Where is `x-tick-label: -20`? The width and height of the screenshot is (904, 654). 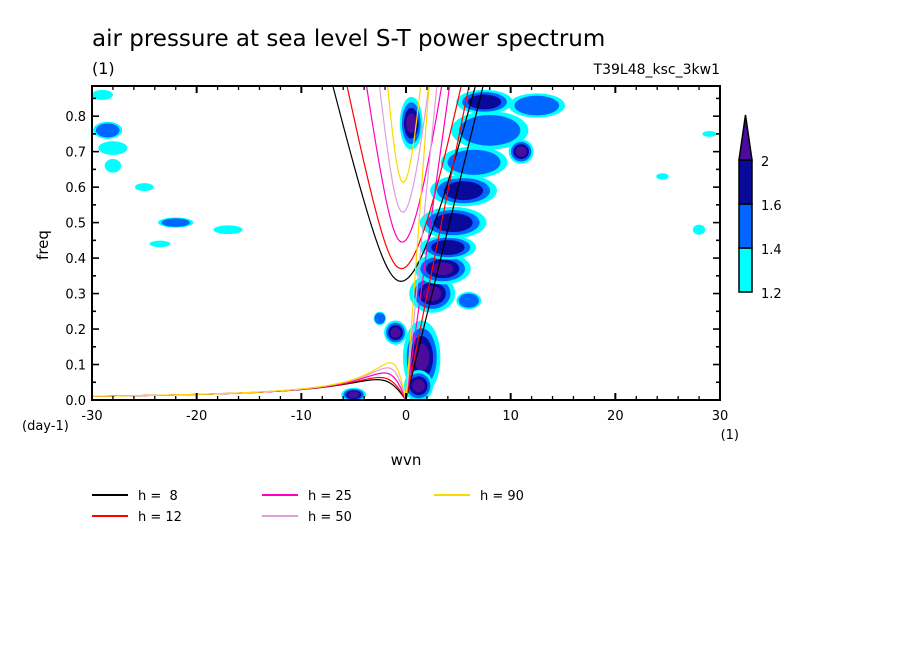
x-tick-label: -20 is located at coordinates (196, 416).